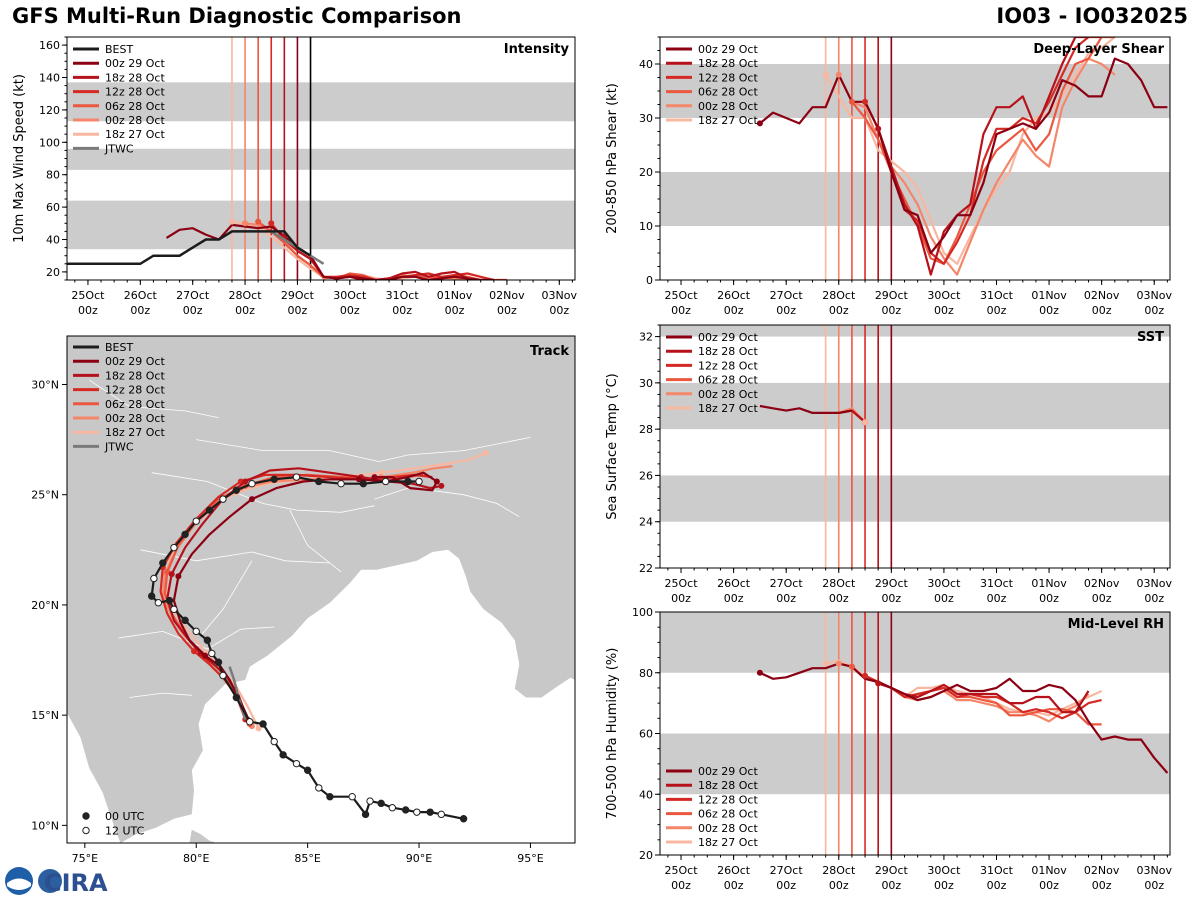 Image resolution: width=1200 pixels, height=900 pixels. I want to click on legend-label: 18z 27 Oct, so click(135, 432).